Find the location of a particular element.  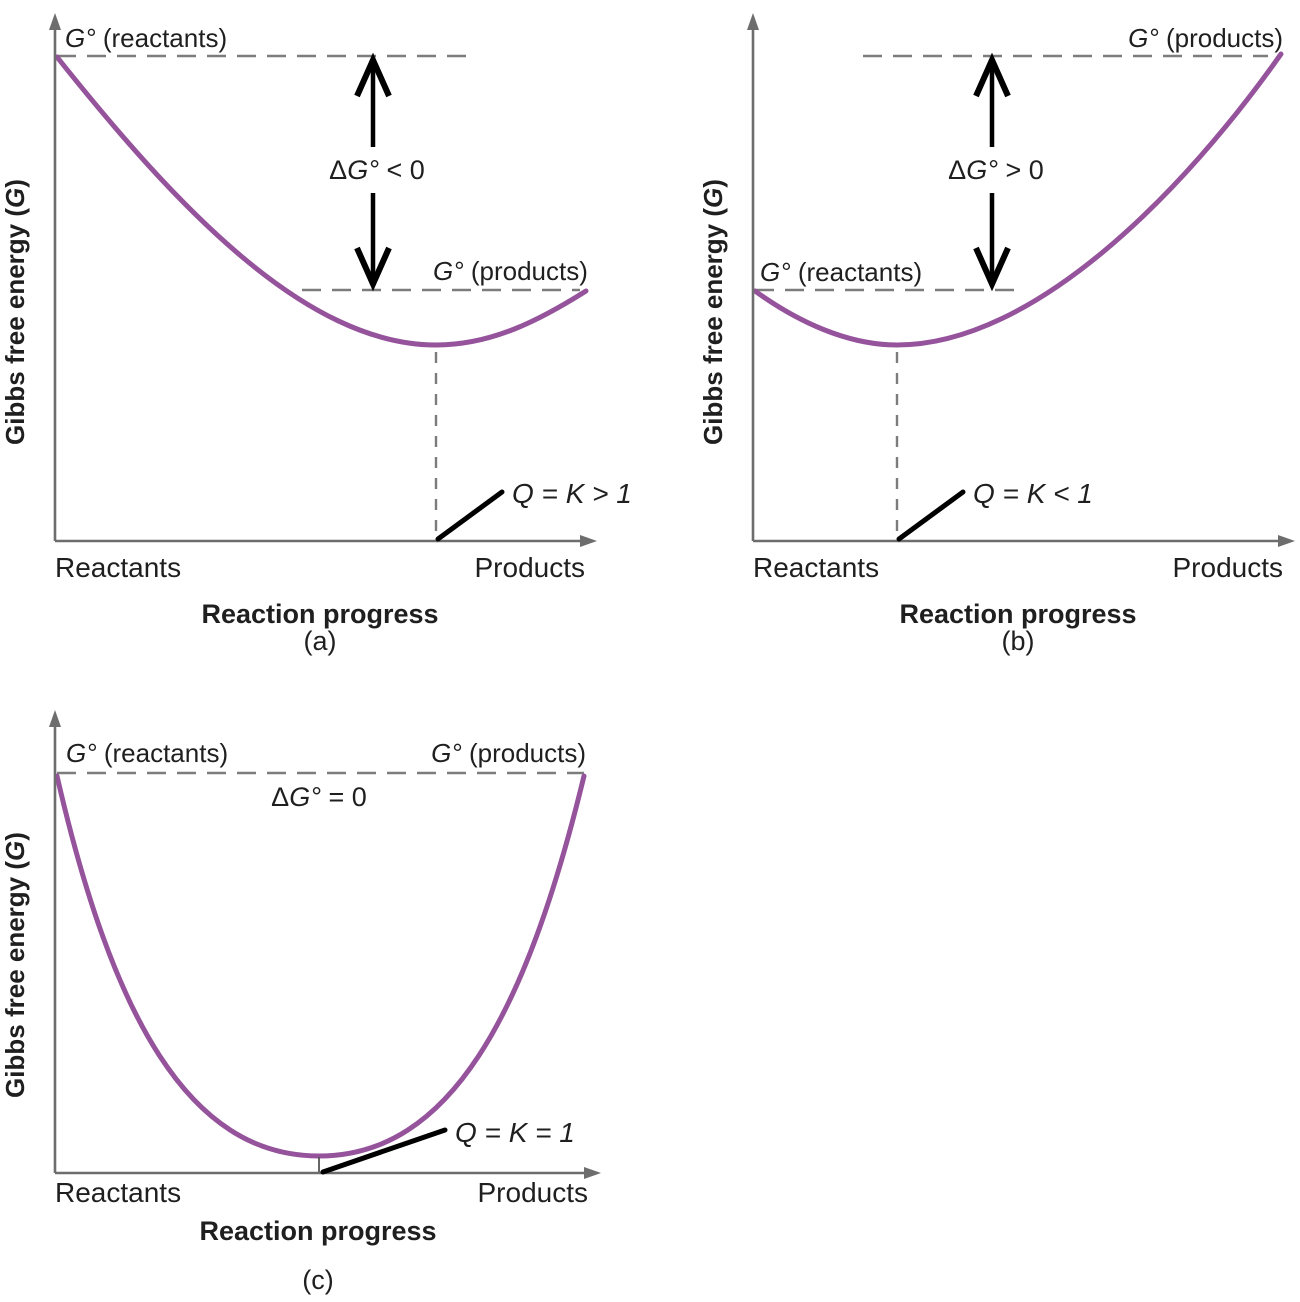

gibbs-curve-a is located at coordinates (321, 201).